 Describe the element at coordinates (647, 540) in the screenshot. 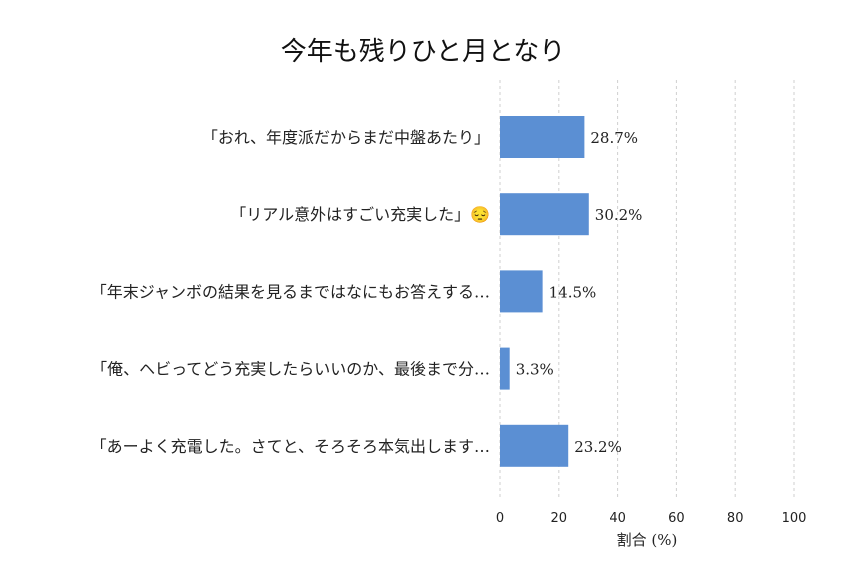

I see `x-axis-label: 割合 (%)` at that location.